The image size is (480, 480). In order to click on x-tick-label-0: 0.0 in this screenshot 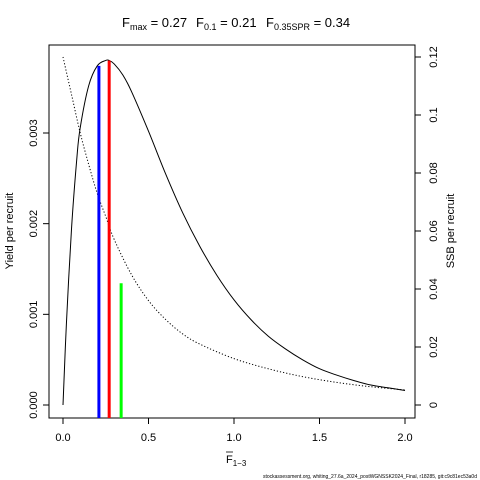, I will do `click(62, 438)`.